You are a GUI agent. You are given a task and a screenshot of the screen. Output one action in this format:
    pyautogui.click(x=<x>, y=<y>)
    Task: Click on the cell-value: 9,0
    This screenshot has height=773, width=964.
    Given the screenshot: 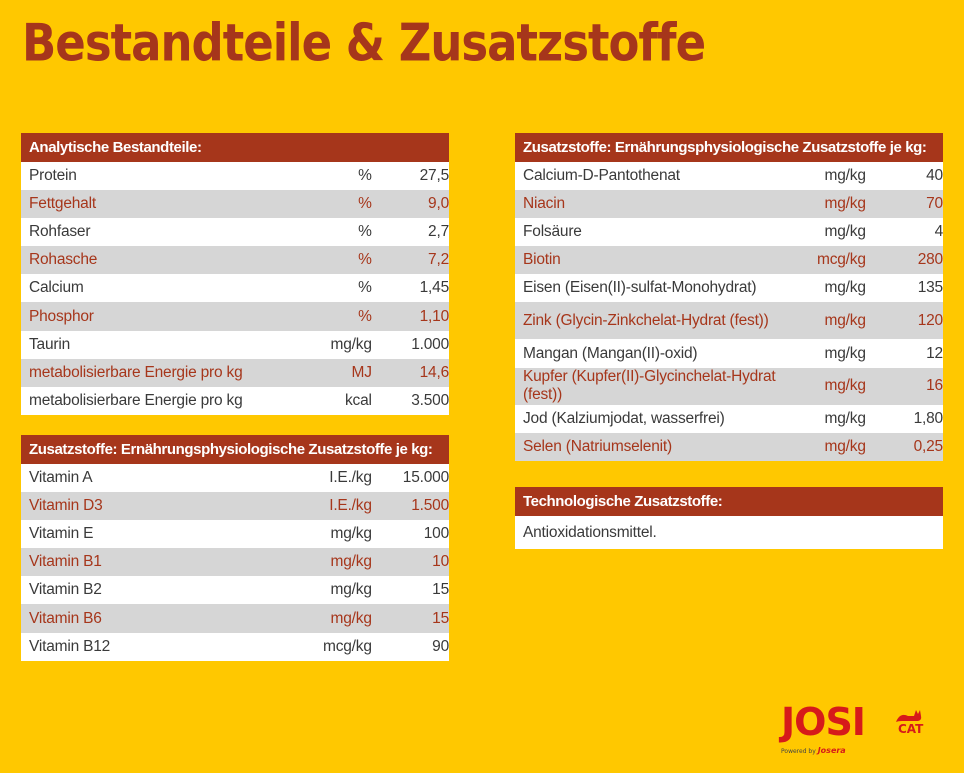 What is the action you would take?
    pyautogui.click(x=438, y=204)
    